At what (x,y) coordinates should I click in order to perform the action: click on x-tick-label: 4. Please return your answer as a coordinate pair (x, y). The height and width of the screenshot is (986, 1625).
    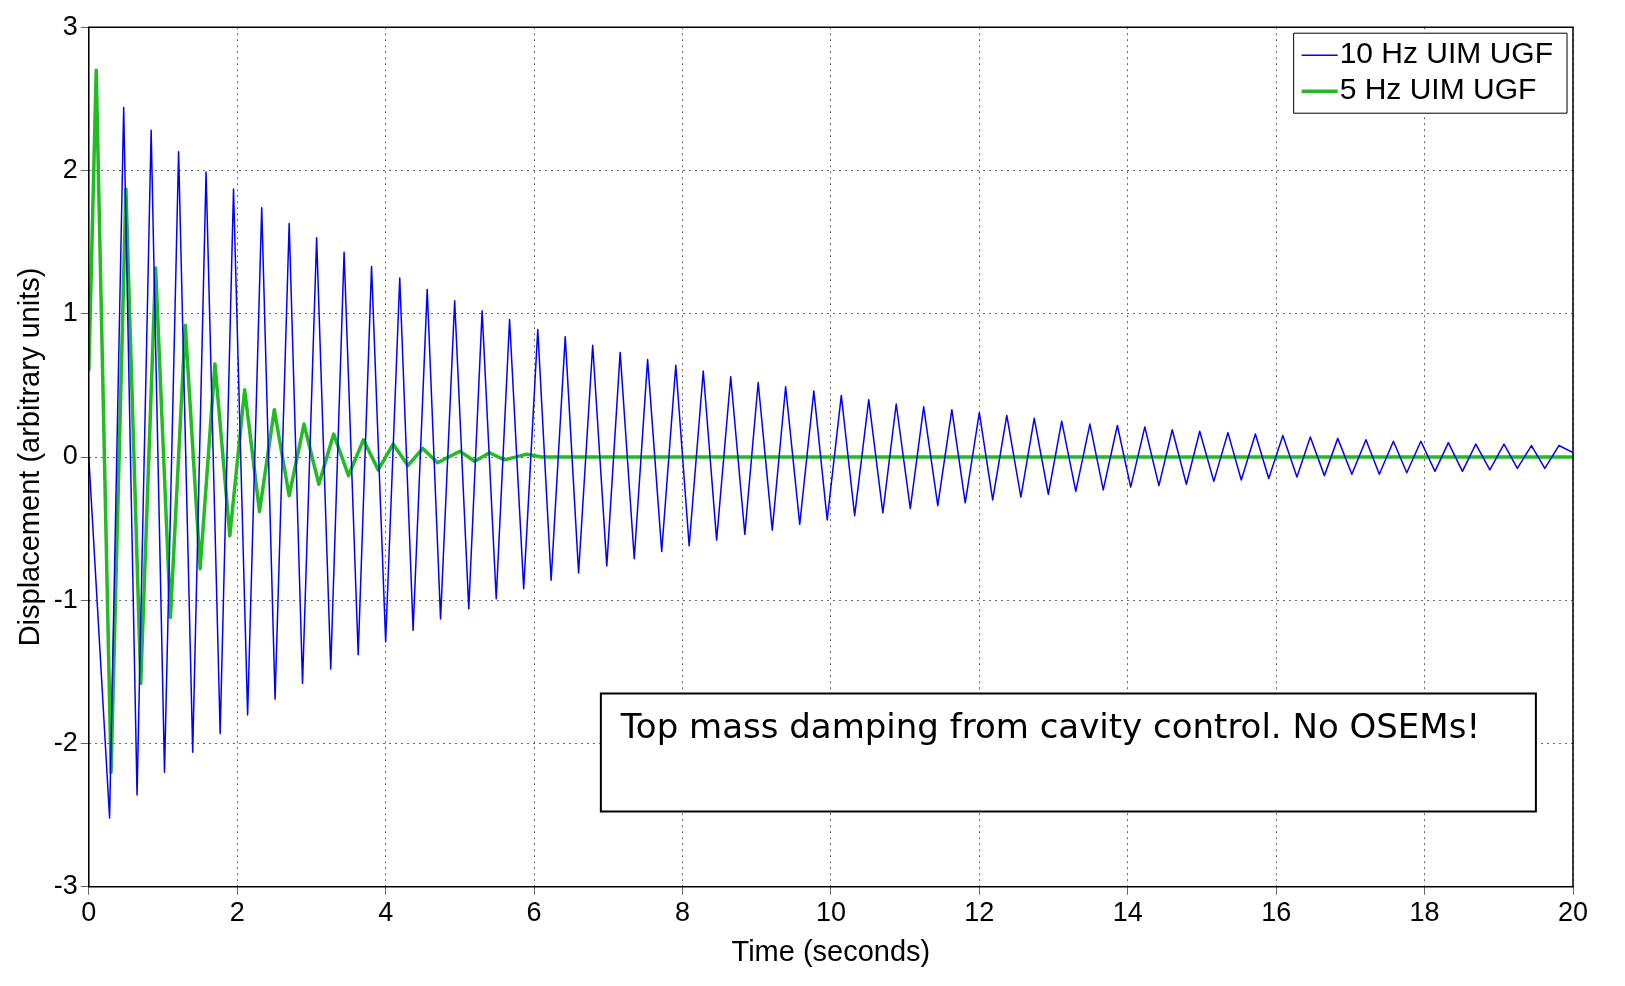
    Looking at the image, I should click on (386, 912).